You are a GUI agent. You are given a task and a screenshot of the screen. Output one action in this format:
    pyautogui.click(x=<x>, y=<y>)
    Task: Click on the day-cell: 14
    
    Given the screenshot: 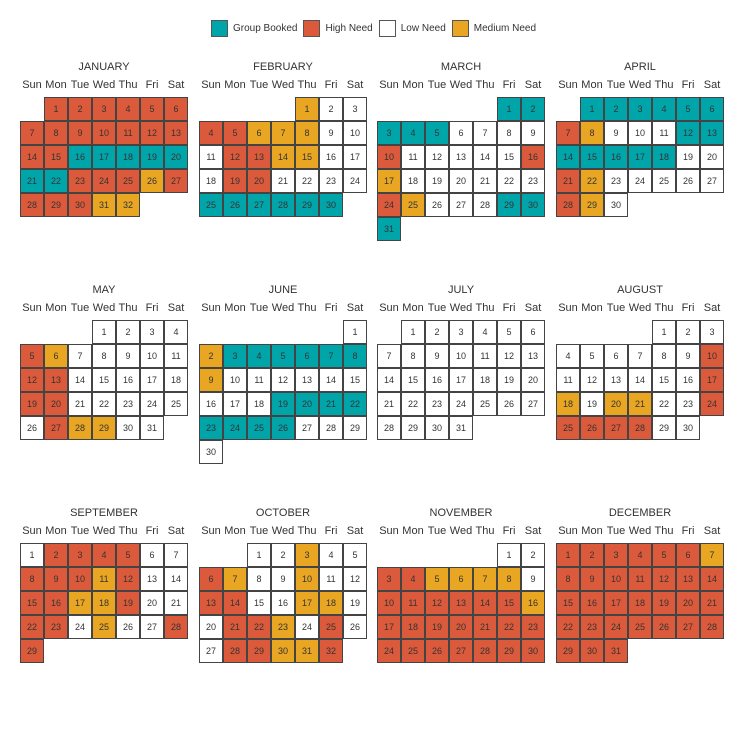 What is the action you would take?
    pyautogui.click(x=331, y=380)
    